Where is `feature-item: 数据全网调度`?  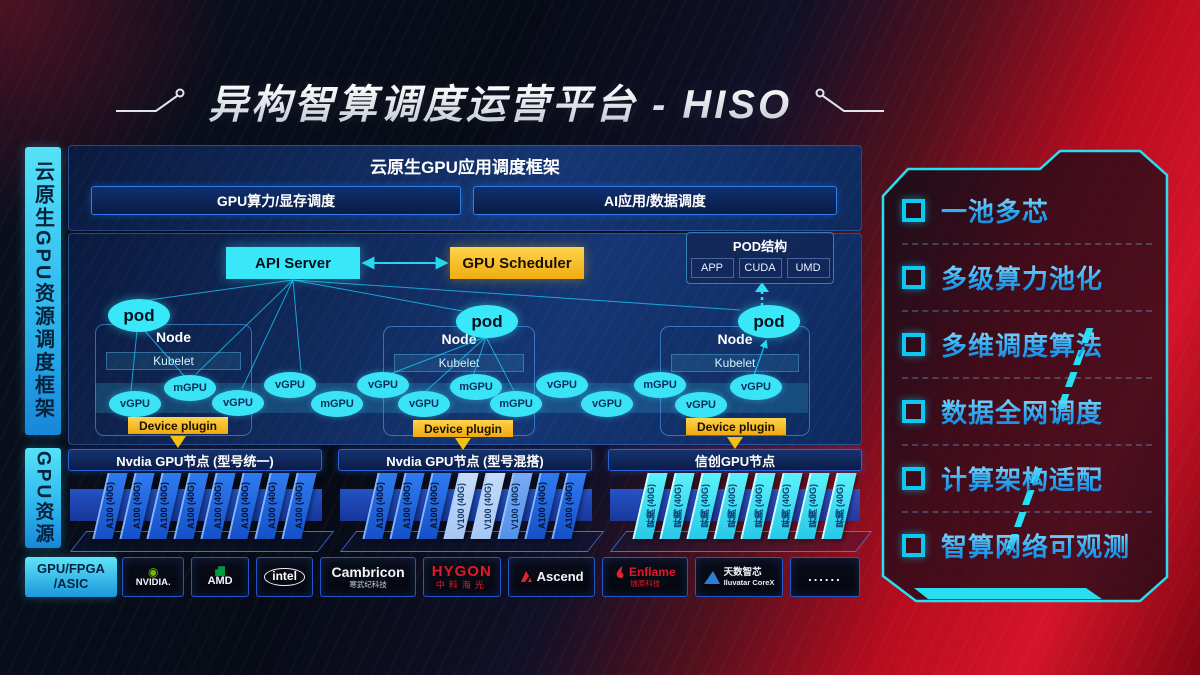 feature-item: 数据全网调度 is located at coordinates (1027, 412).